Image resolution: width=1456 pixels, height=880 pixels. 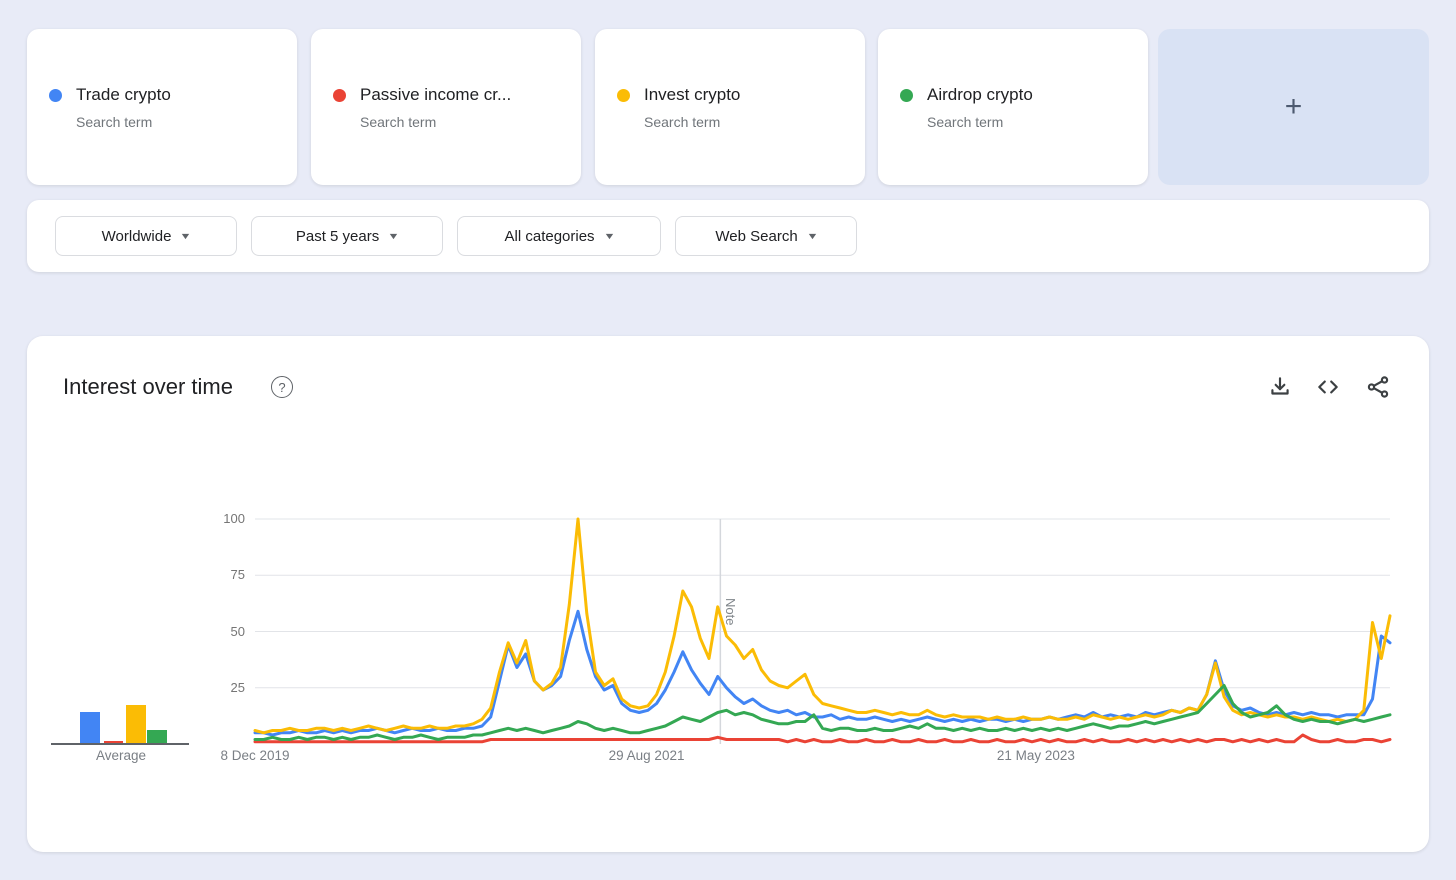 What do you see at coordinates (255, 755) in the screenshot?
I see `x-tick-label: 8 Dec 2019` at bounding box center [255, 755].